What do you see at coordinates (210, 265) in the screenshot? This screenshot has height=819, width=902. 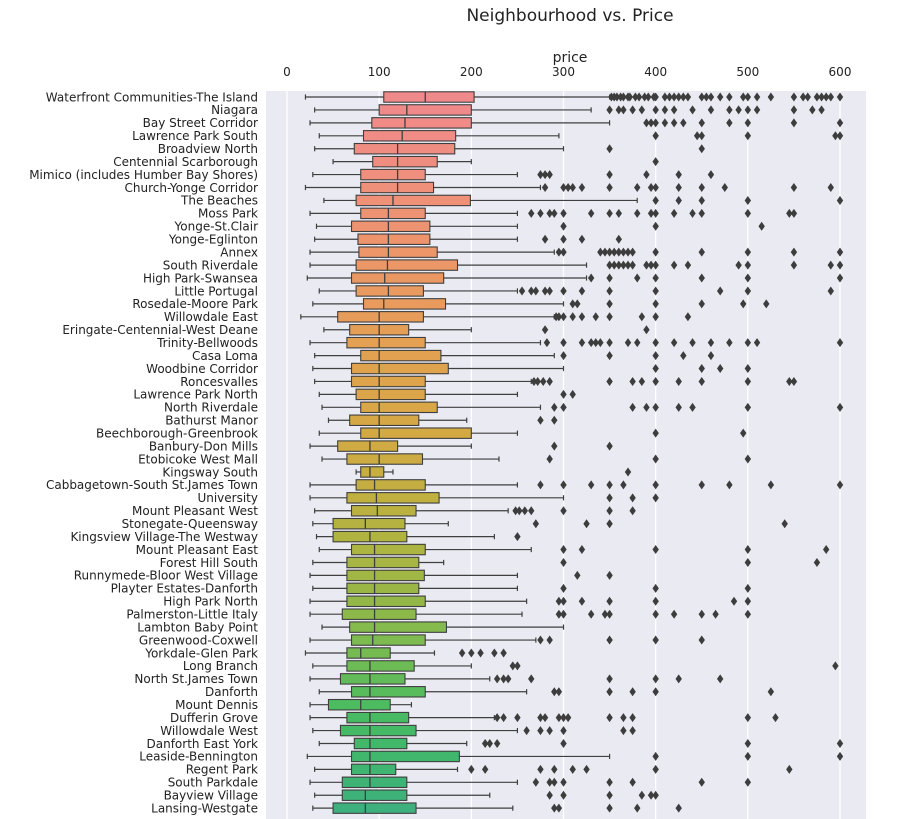 I see `category-label: South Riverdale` at bounding box center [210, 265].